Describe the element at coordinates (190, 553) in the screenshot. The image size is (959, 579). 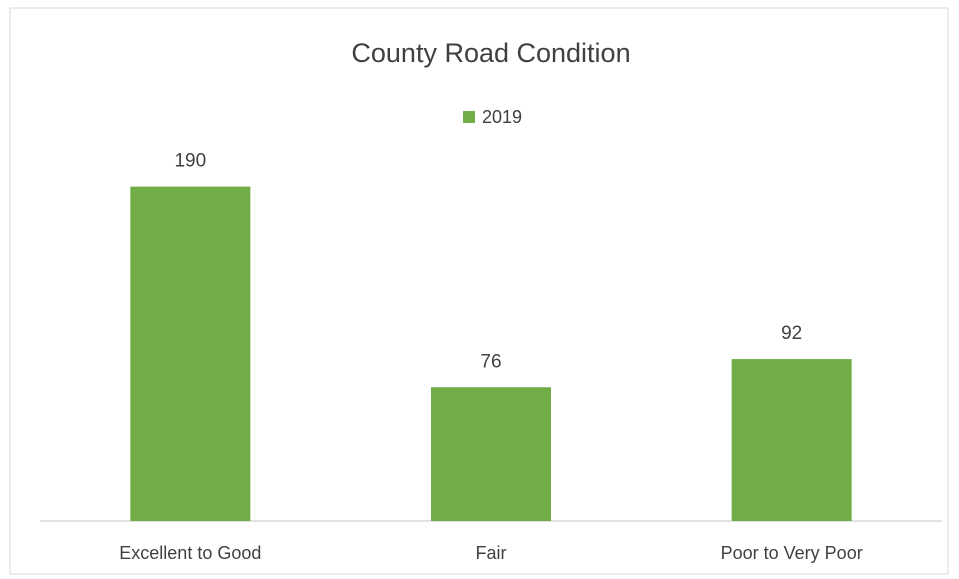
I see `x-tick-label: Excellent to Good` at that location.